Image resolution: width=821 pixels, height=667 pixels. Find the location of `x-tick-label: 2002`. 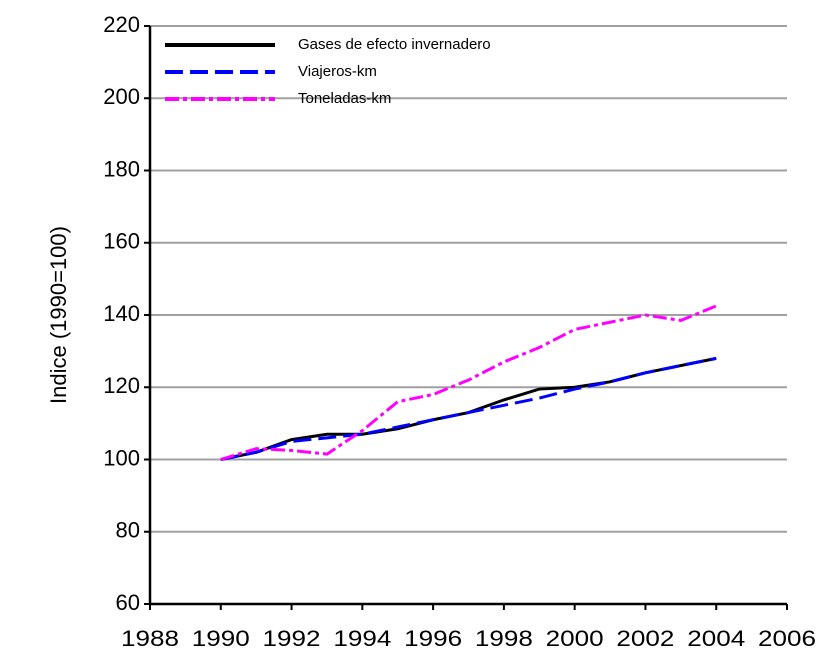

x-tick-label: 2002 is located at coordinates (645, 638).